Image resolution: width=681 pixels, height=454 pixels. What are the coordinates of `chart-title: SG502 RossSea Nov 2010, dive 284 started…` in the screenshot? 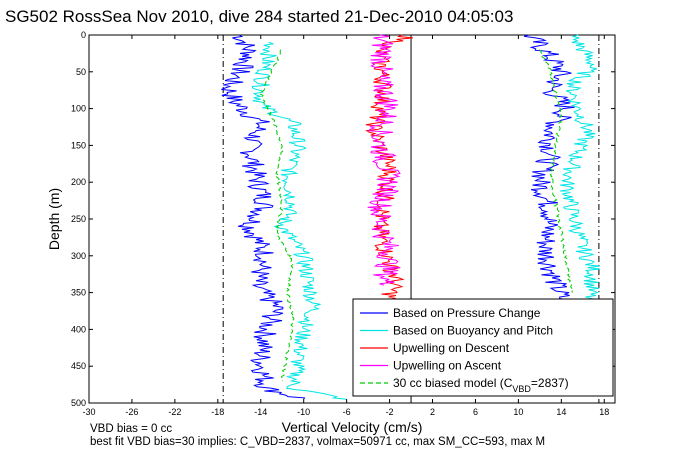 It's located at (259, 16).